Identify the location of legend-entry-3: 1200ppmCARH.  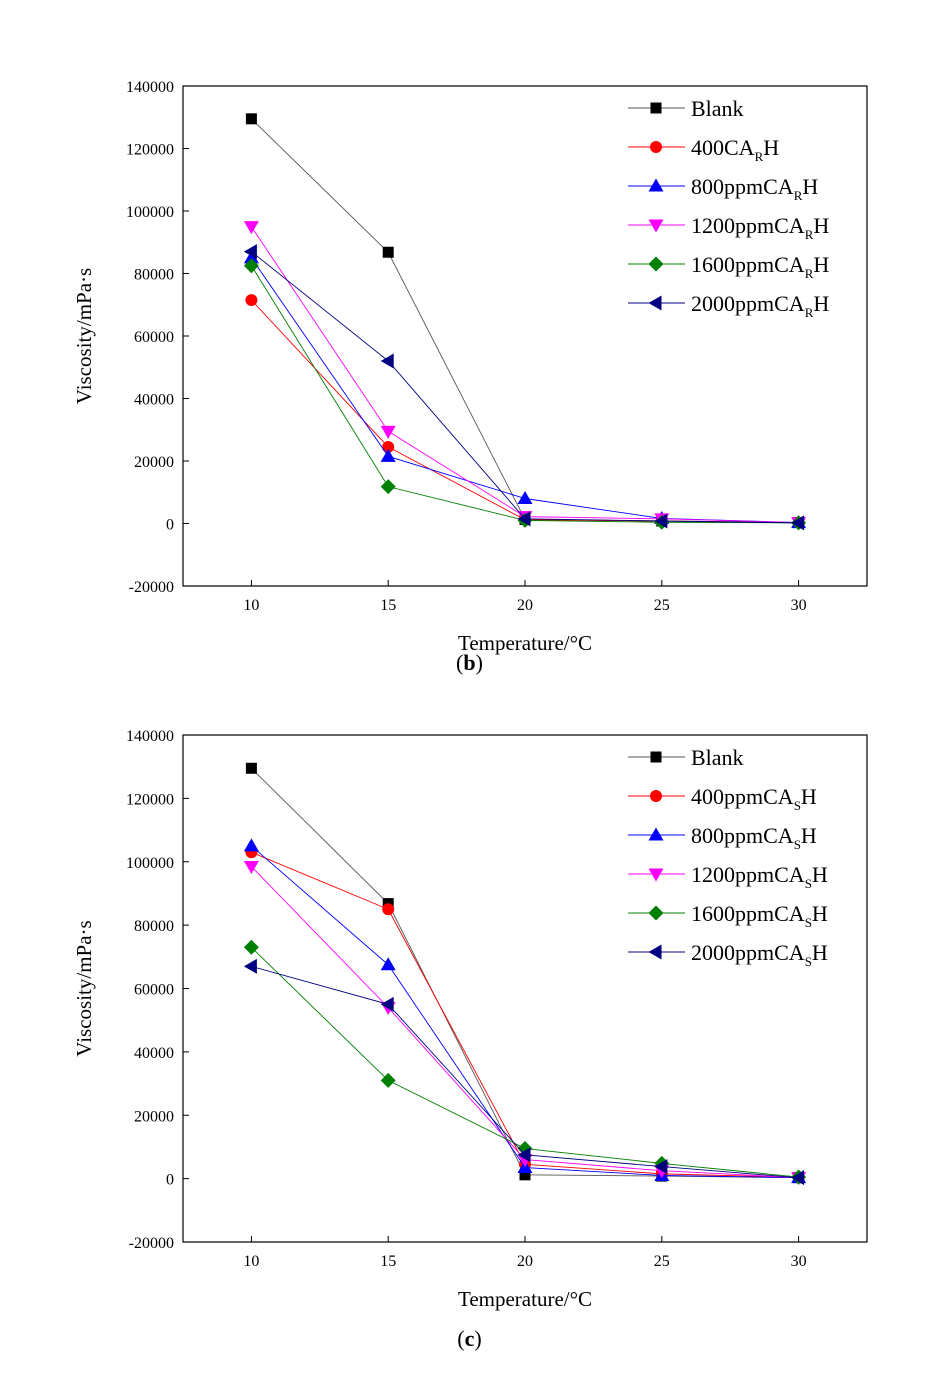
(728, 227).